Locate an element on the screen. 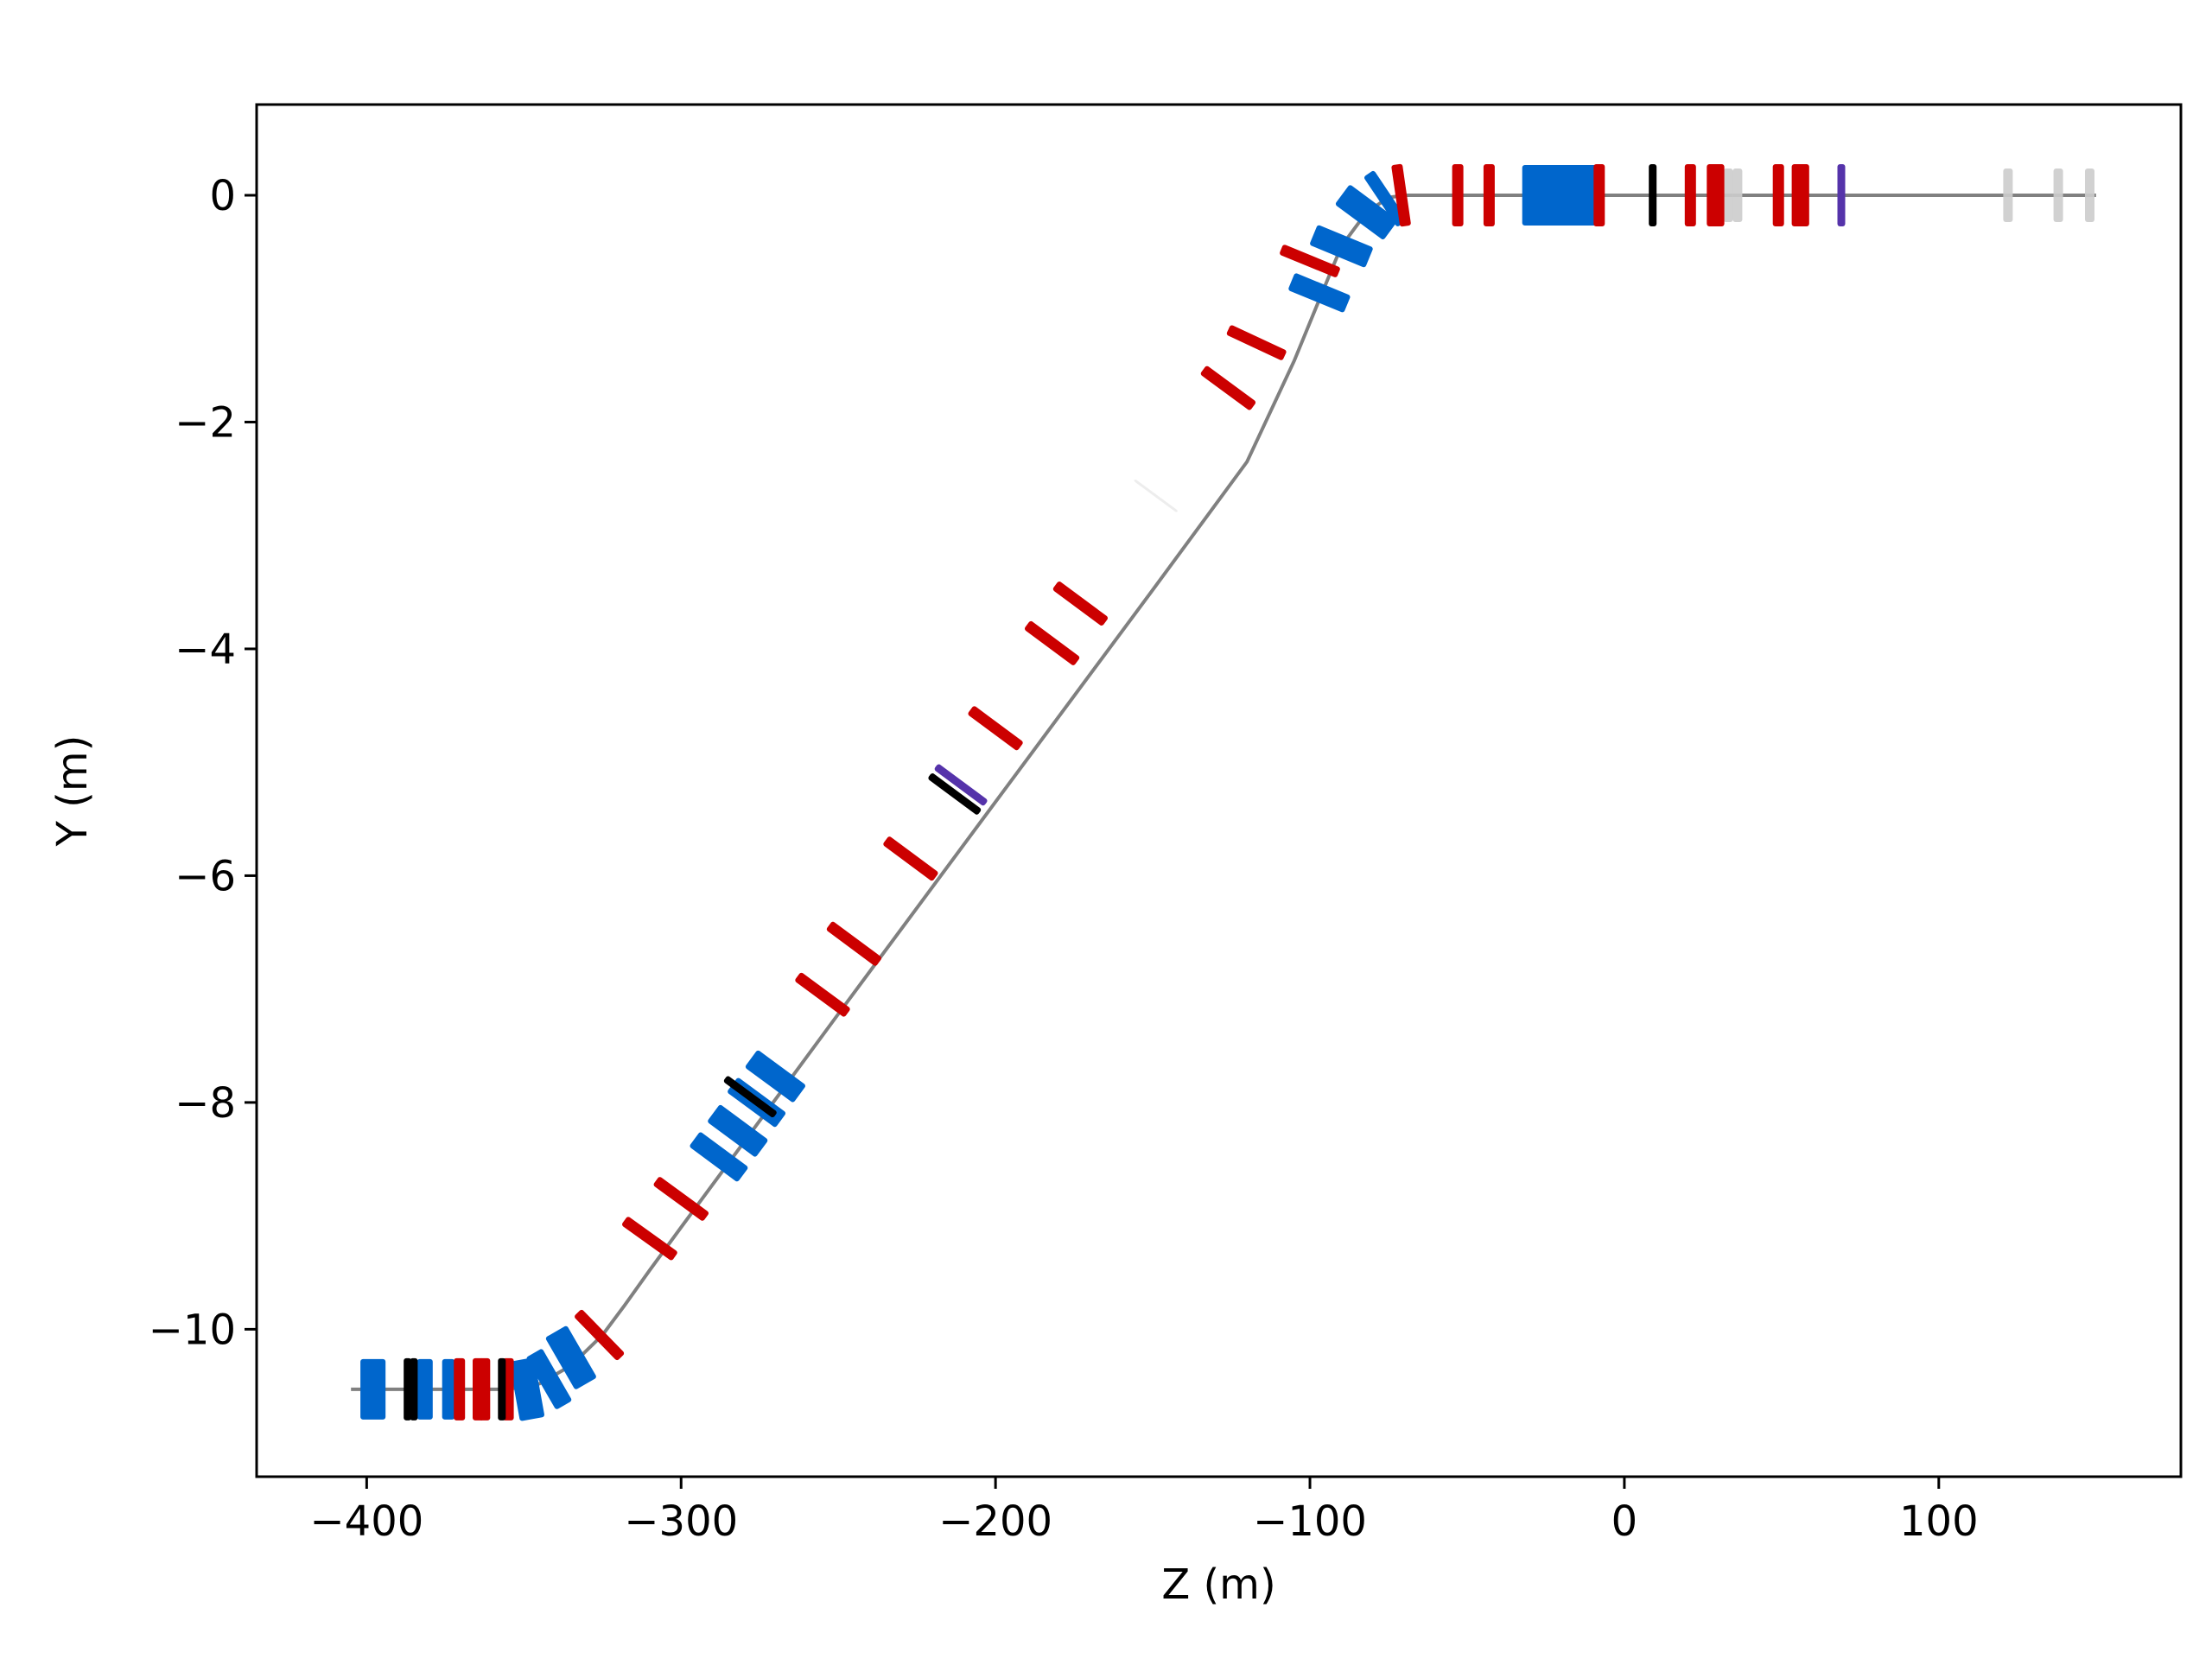 The width and height of the screenshot is (2212, 1659). x-tick-label: 0 is located at coordinates (1624, 1521).